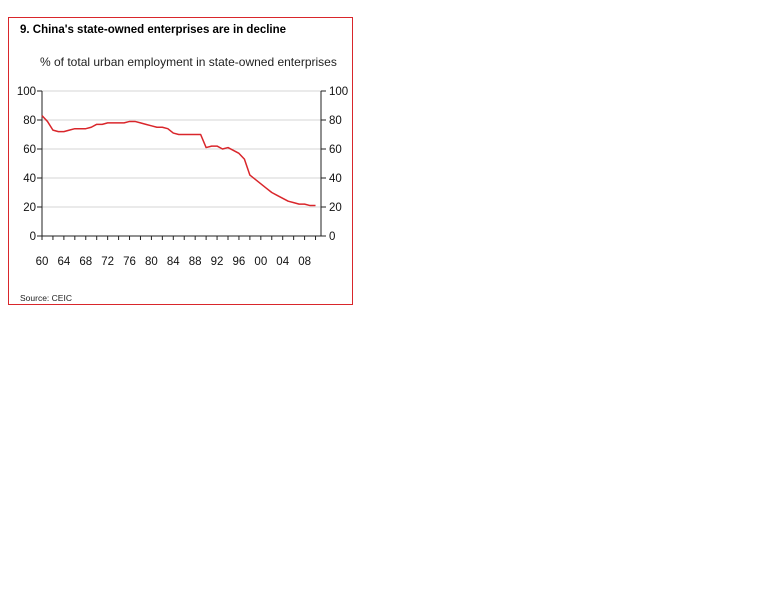 Image resolution: width=768 pixels, height=614 pixels. Describe the element at coordinates (282, 262) in the screenshot. I see `x-tick-label-04: 04` at that location.